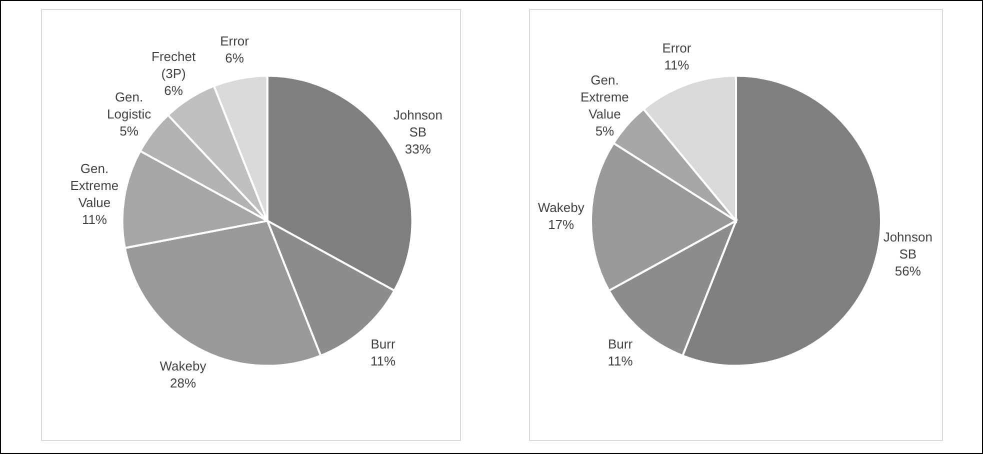 The image size is (983, 454). Describe the element at coordinates (561, 224) in the screenshot. I see `data-label: 17%` at that location.